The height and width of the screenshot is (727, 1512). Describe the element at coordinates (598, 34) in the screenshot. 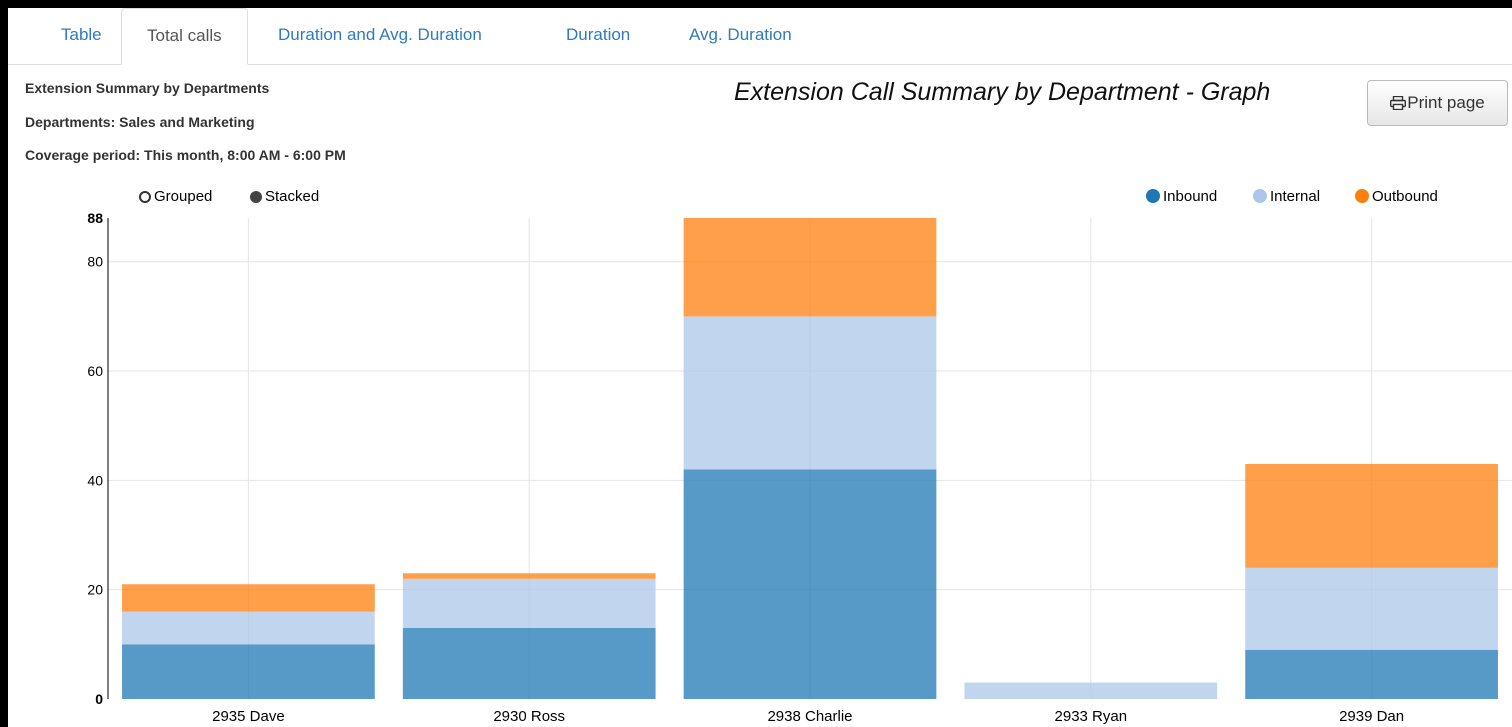

I see `tab-duration: Duration` at that location.